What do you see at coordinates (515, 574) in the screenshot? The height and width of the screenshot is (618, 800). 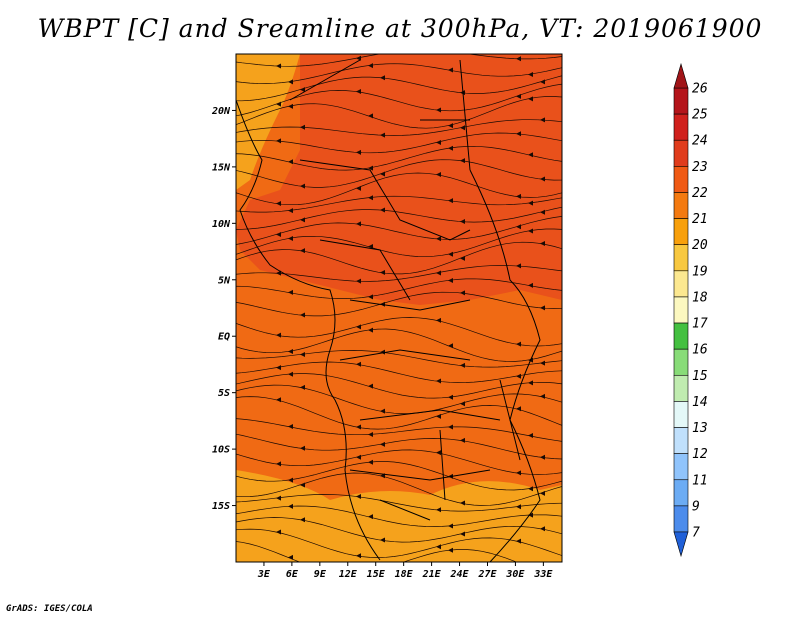 I see `lon-tick-label: 30E` at bounding box center [515, 574].